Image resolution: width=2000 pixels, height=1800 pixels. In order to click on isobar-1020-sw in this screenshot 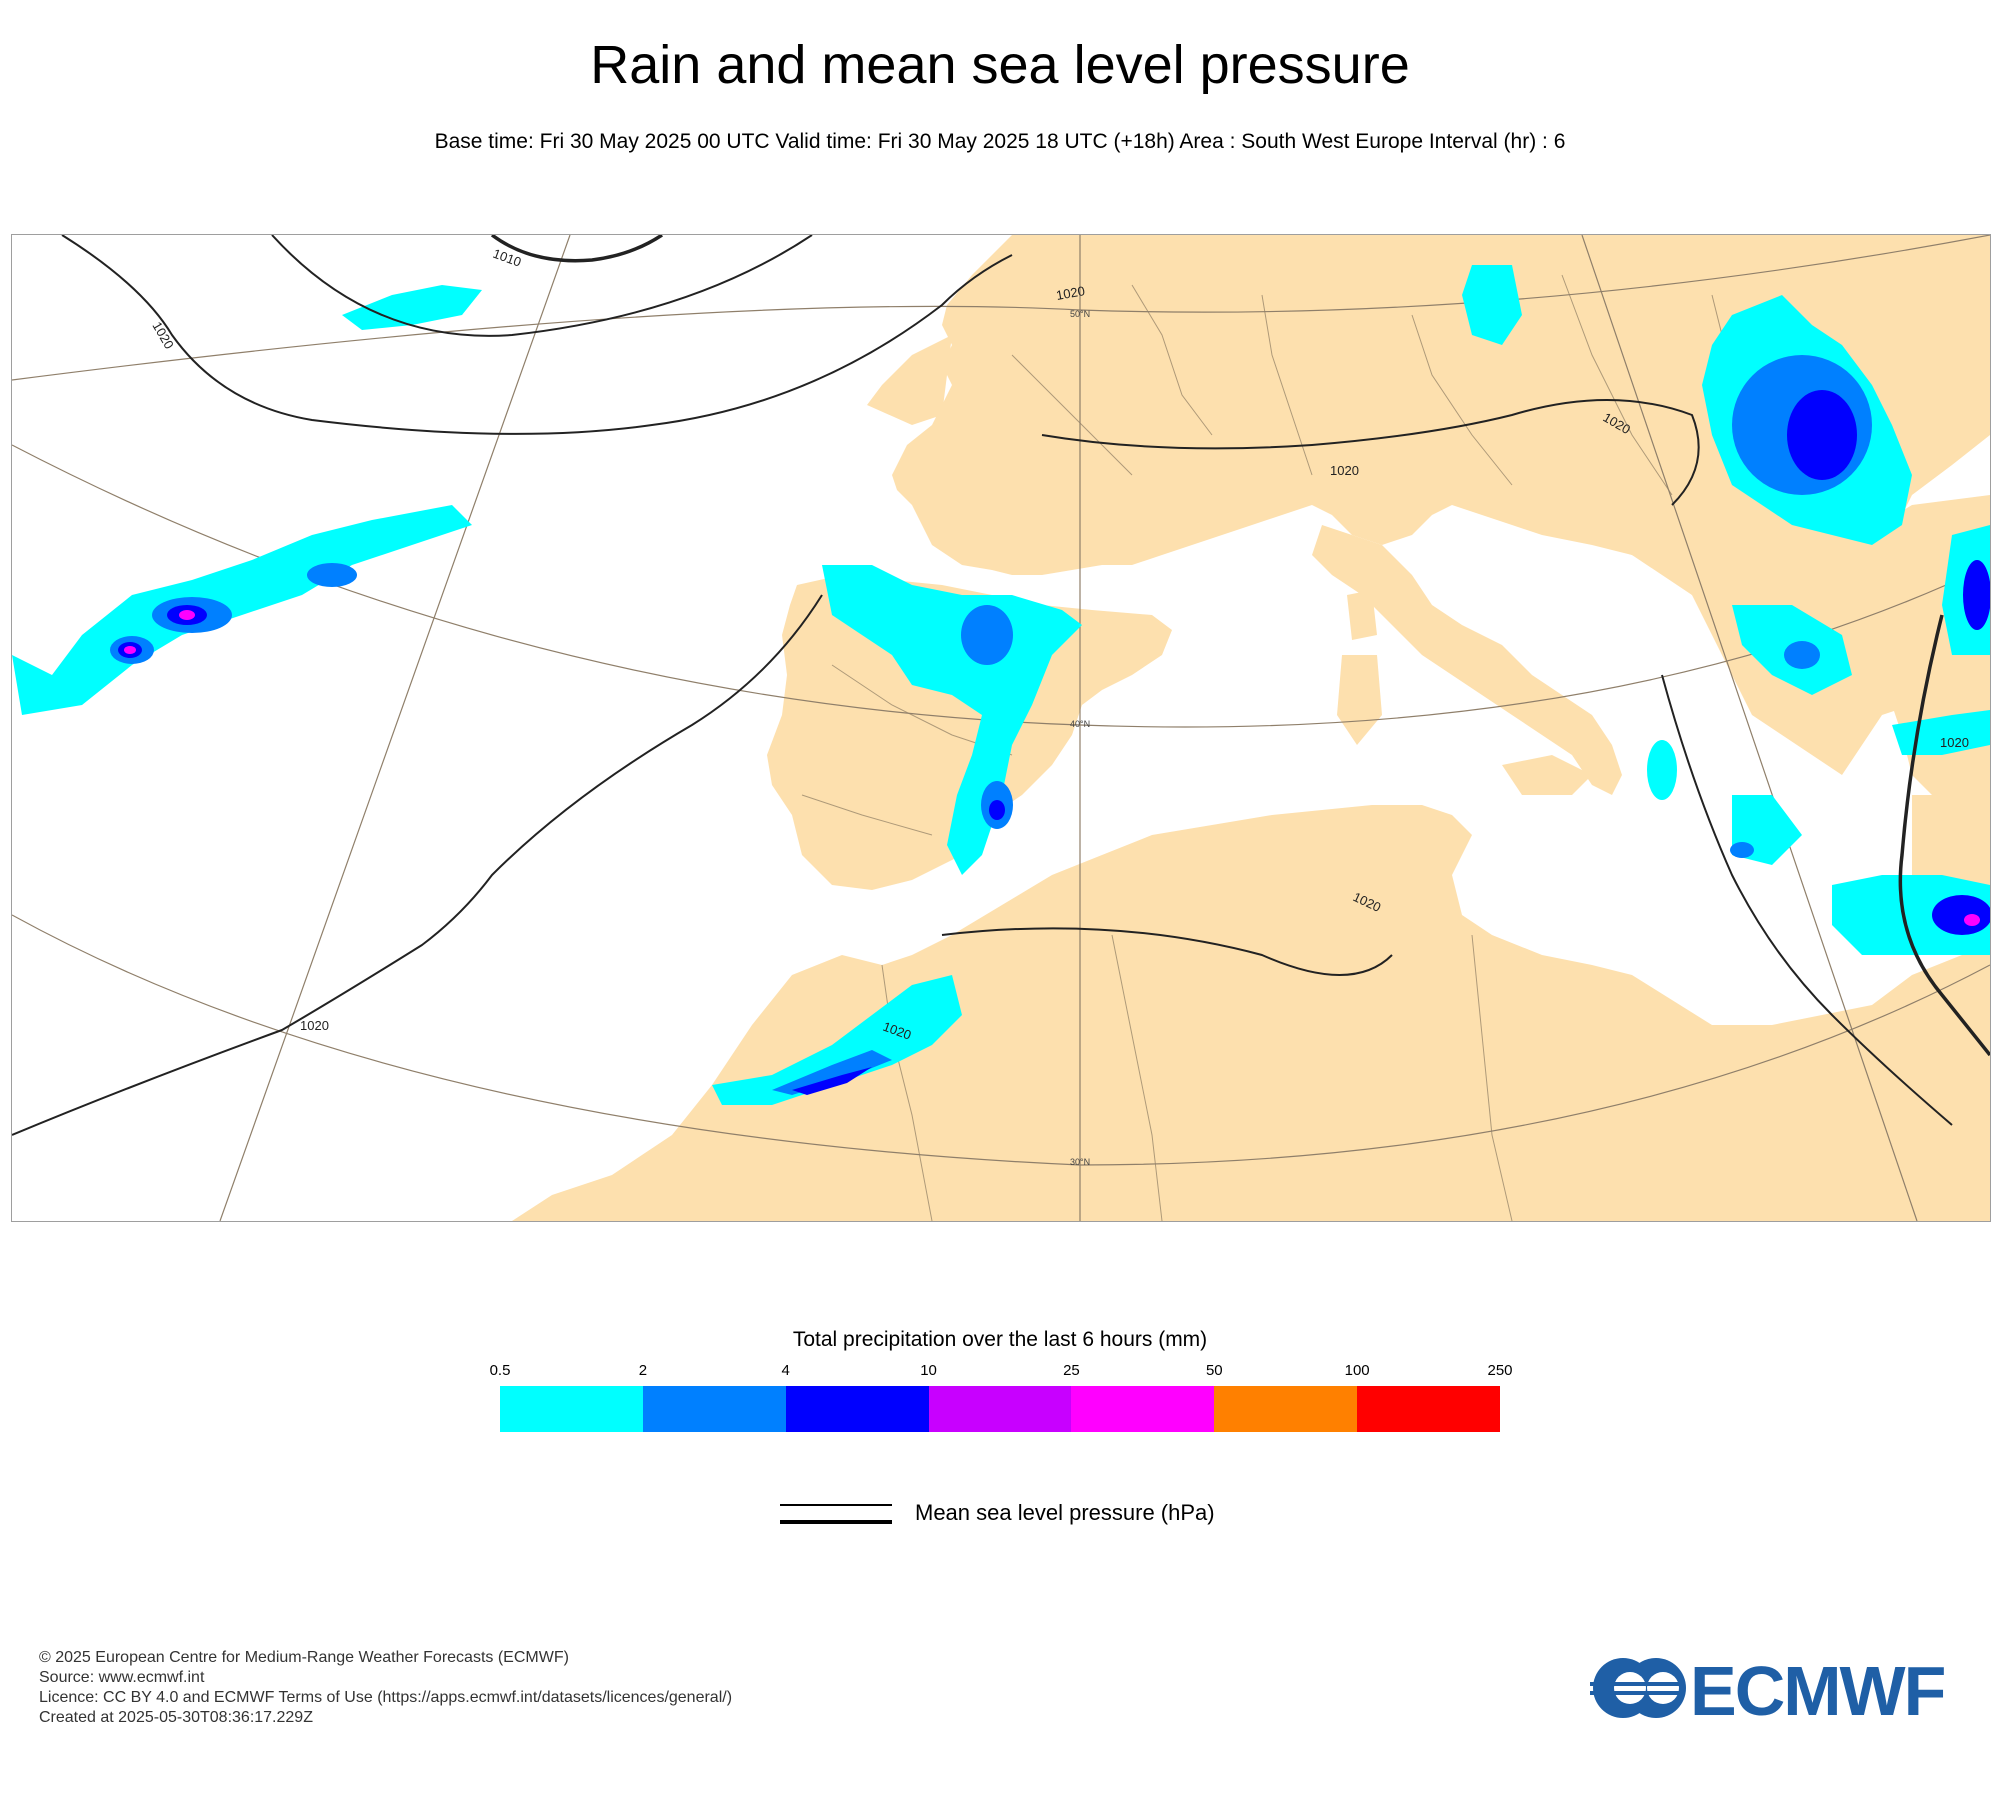, I will do `click(417, 865)`.